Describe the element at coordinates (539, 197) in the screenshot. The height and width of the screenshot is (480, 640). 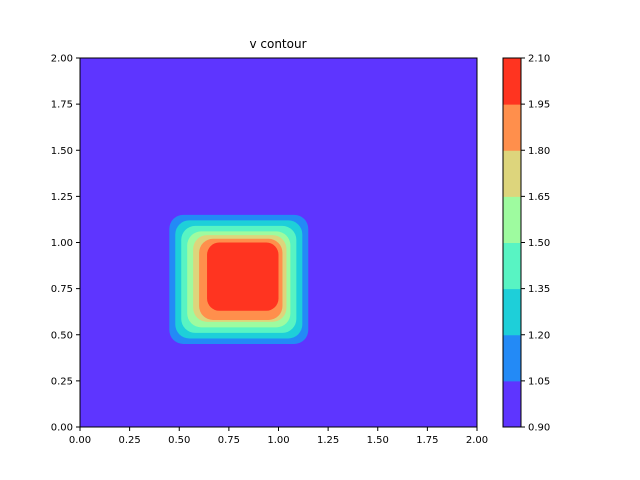
I see `colorbar-tick-label: 1.65` at that location.